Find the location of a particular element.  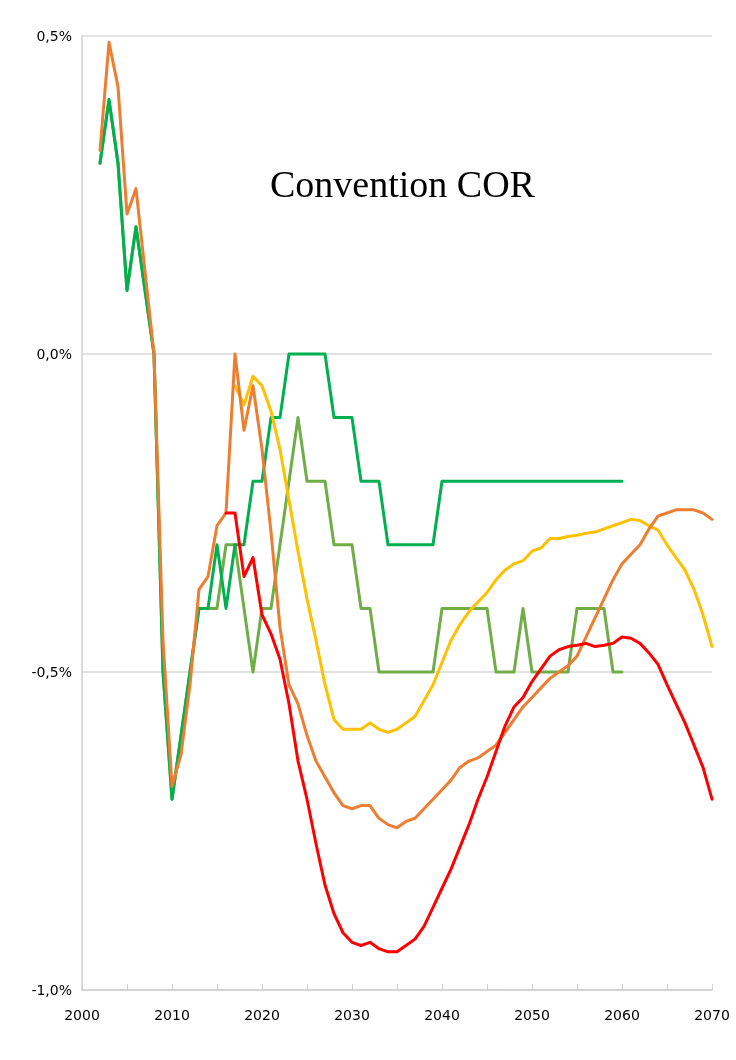

x-tick-label: 2020 is located at coordinates (262, 1015).